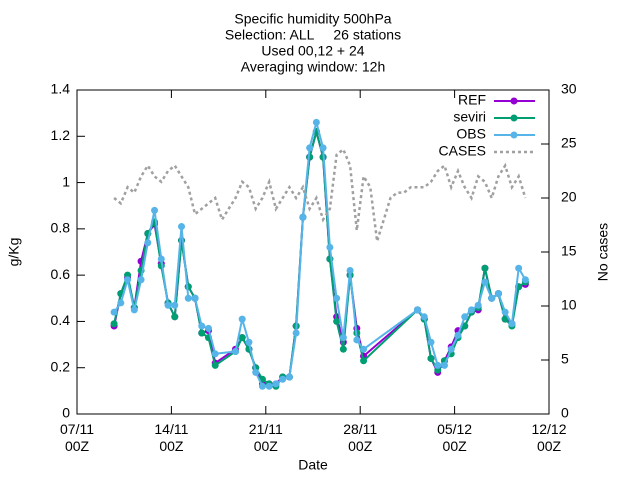  What do you see at coordinates (312, 51) in the screenshot?
I see `title-line: Used 00,12 + 24` at bounding box center [312, 51].